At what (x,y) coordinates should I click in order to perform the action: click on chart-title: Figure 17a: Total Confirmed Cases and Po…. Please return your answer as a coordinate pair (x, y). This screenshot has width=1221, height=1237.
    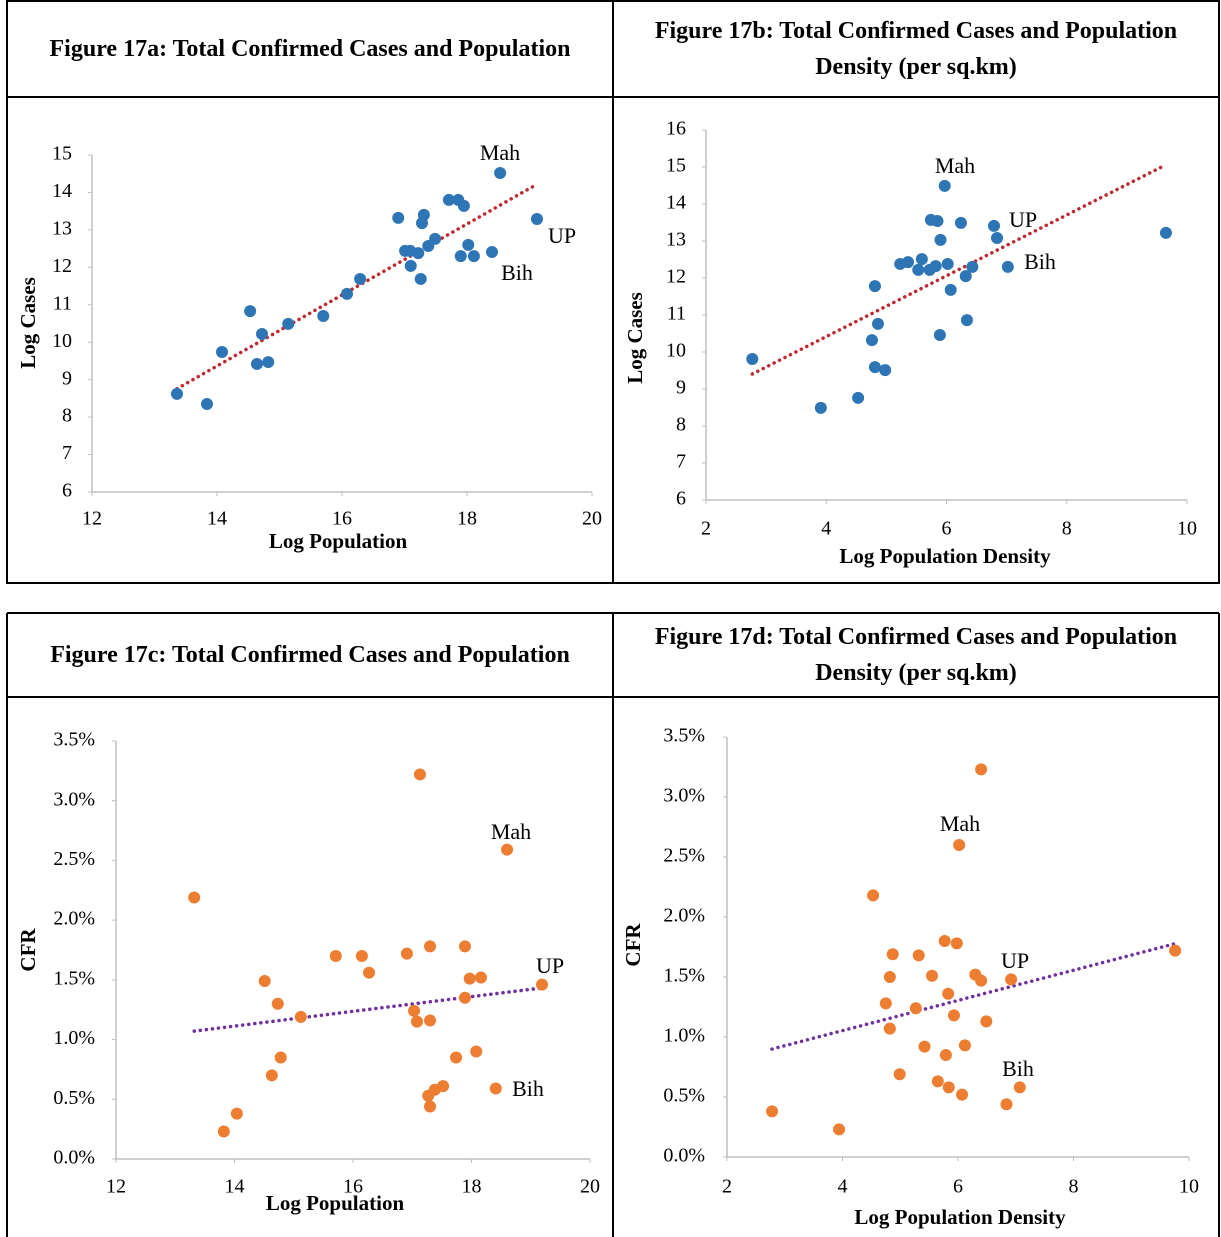
    Looking at the image, I should click on (310, 49).